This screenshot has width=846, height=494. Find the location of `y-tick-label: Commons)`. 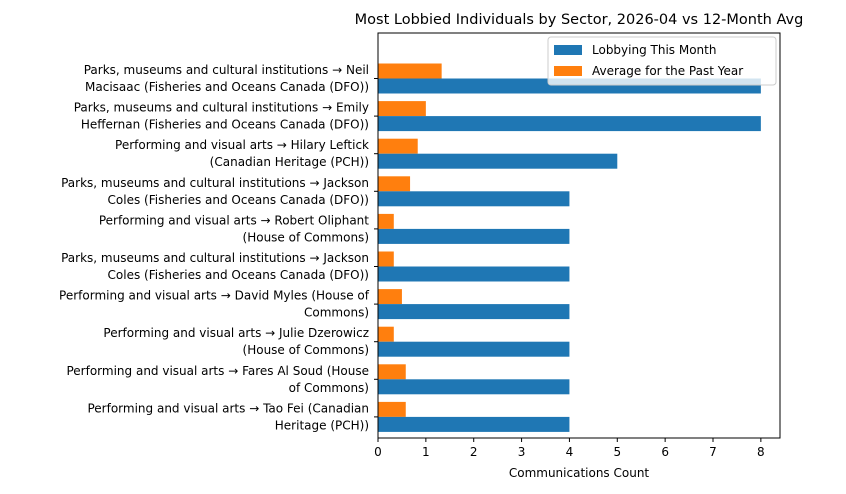

y-tick-label: Commons) is located at coordinates (336, 313).